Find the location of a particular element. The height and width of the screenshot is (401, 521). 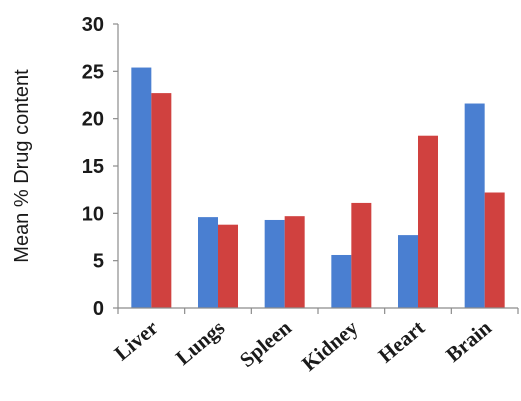

y-tick-label: 30 is located at coordinates (93, 25).